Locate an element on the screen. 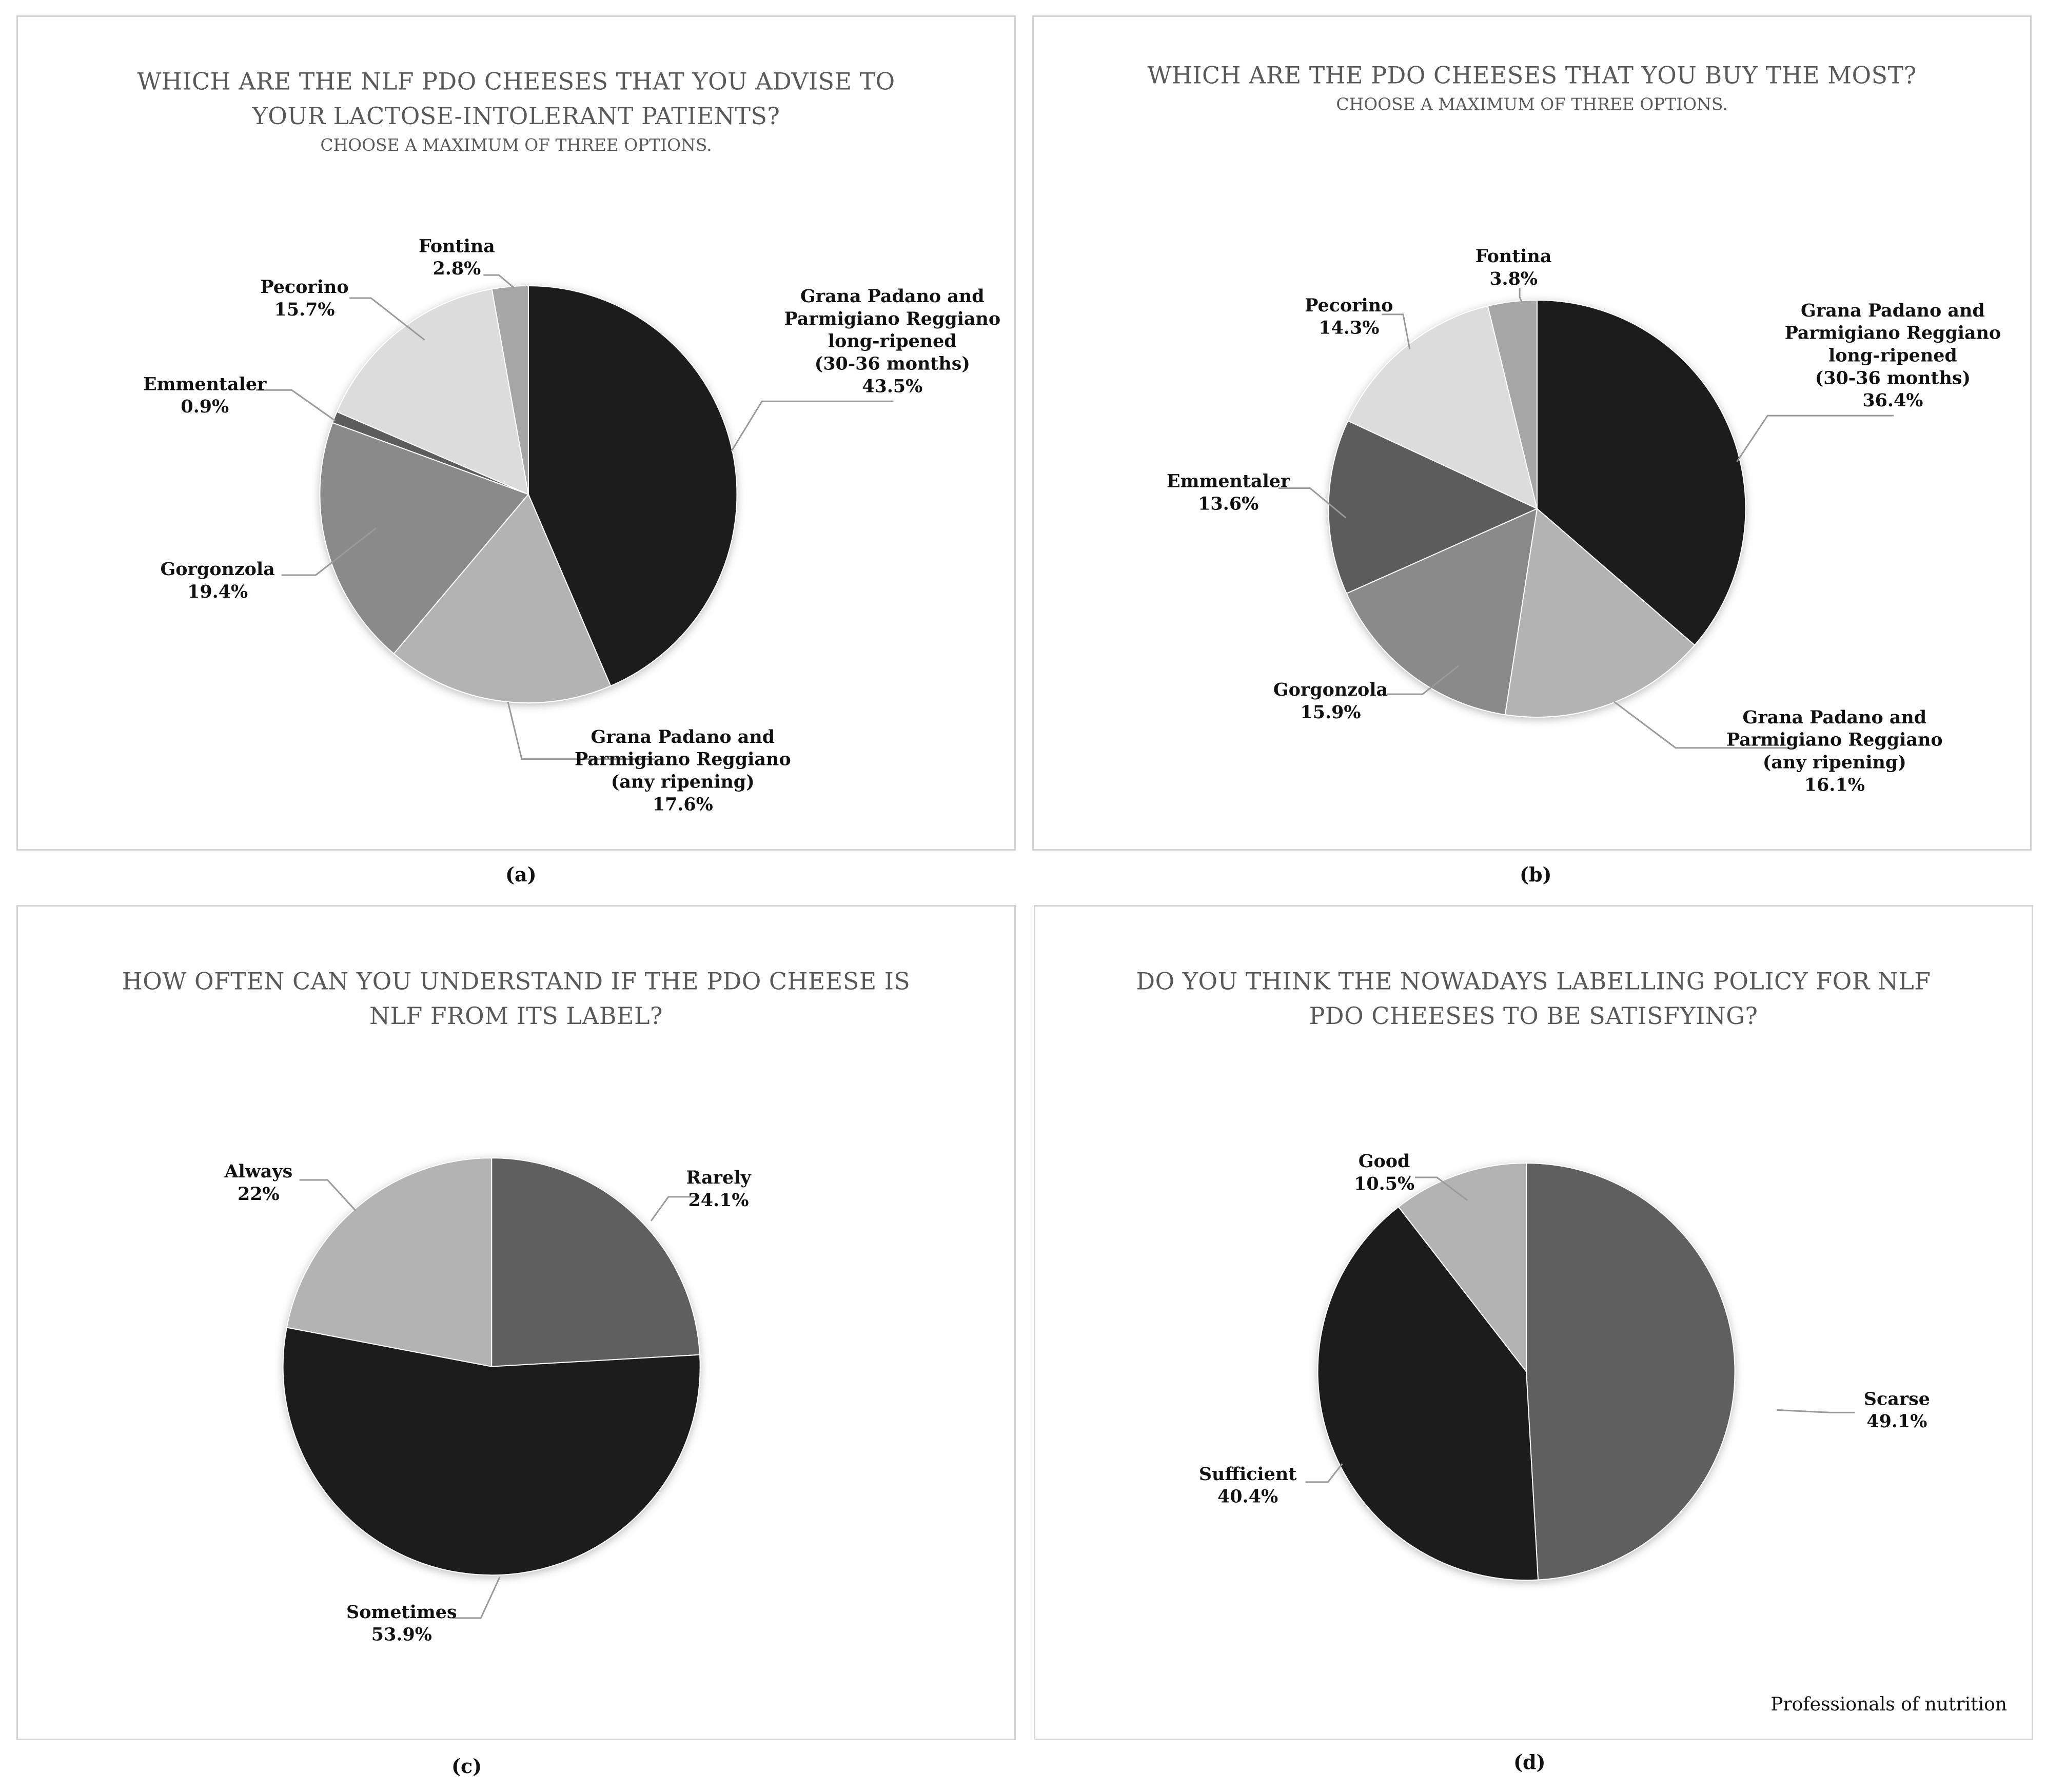  panel-label-a: (a) is located at coordinates (521, 874).